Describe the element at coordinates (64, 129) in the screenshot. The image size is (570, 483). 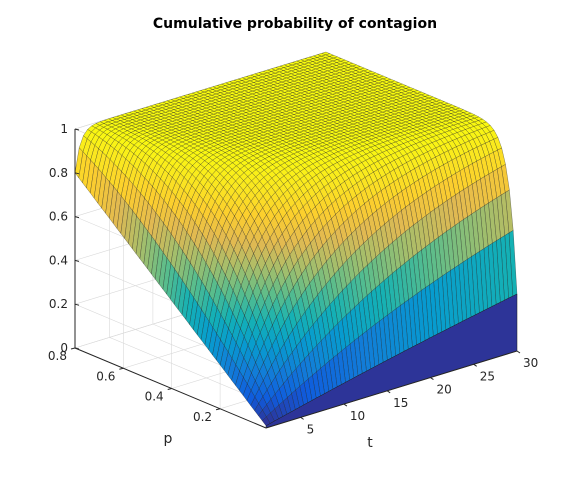
I see `z-tick-label: 1` at that location.